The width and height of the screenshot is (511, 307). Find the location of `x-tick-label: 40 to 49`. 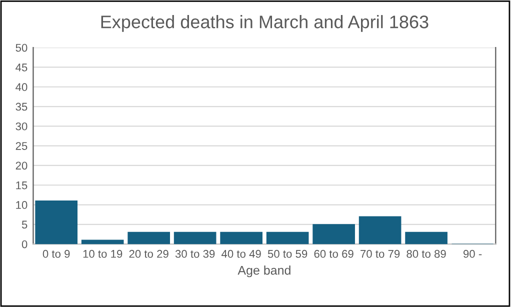

x-tick-label: 40 to 49 is located at coordinates (241, 254).